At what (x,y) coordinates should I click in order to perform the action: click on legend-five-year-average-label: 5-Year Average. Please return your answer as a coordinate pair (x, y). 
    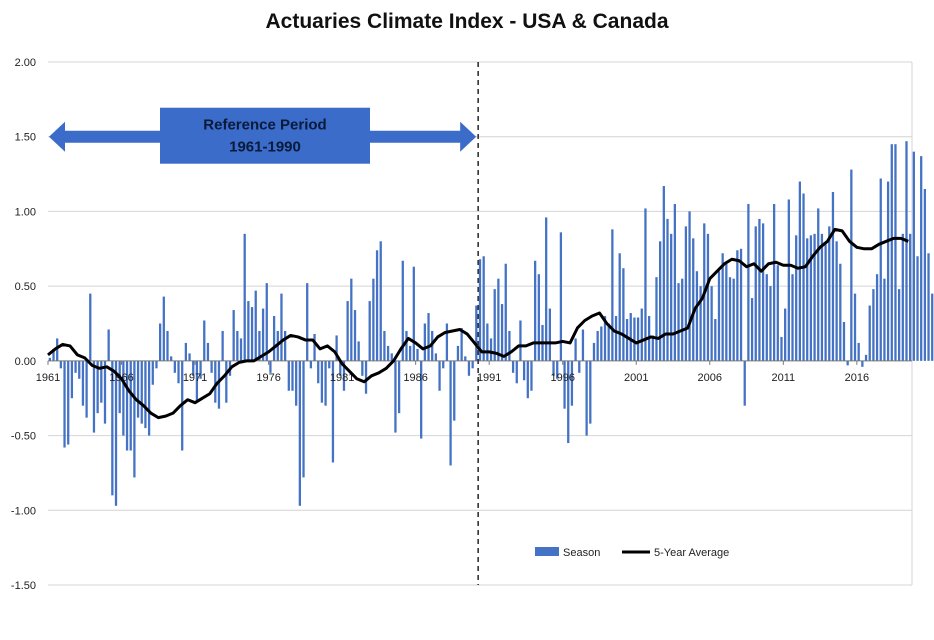
    Looking at the image, I should click on (691, 553).